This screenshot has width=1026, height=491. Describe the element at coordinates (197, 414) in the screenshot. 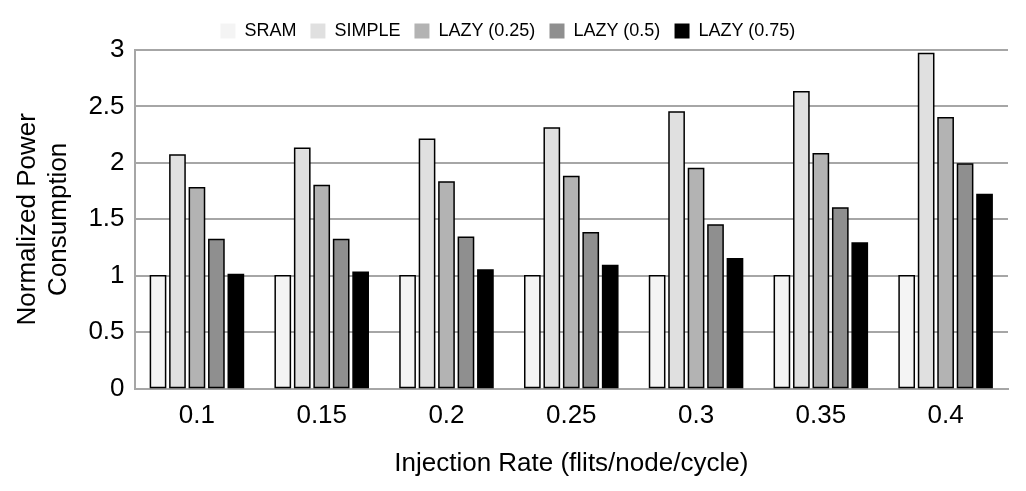

I see `x-tick-label: 0.1` at that location.